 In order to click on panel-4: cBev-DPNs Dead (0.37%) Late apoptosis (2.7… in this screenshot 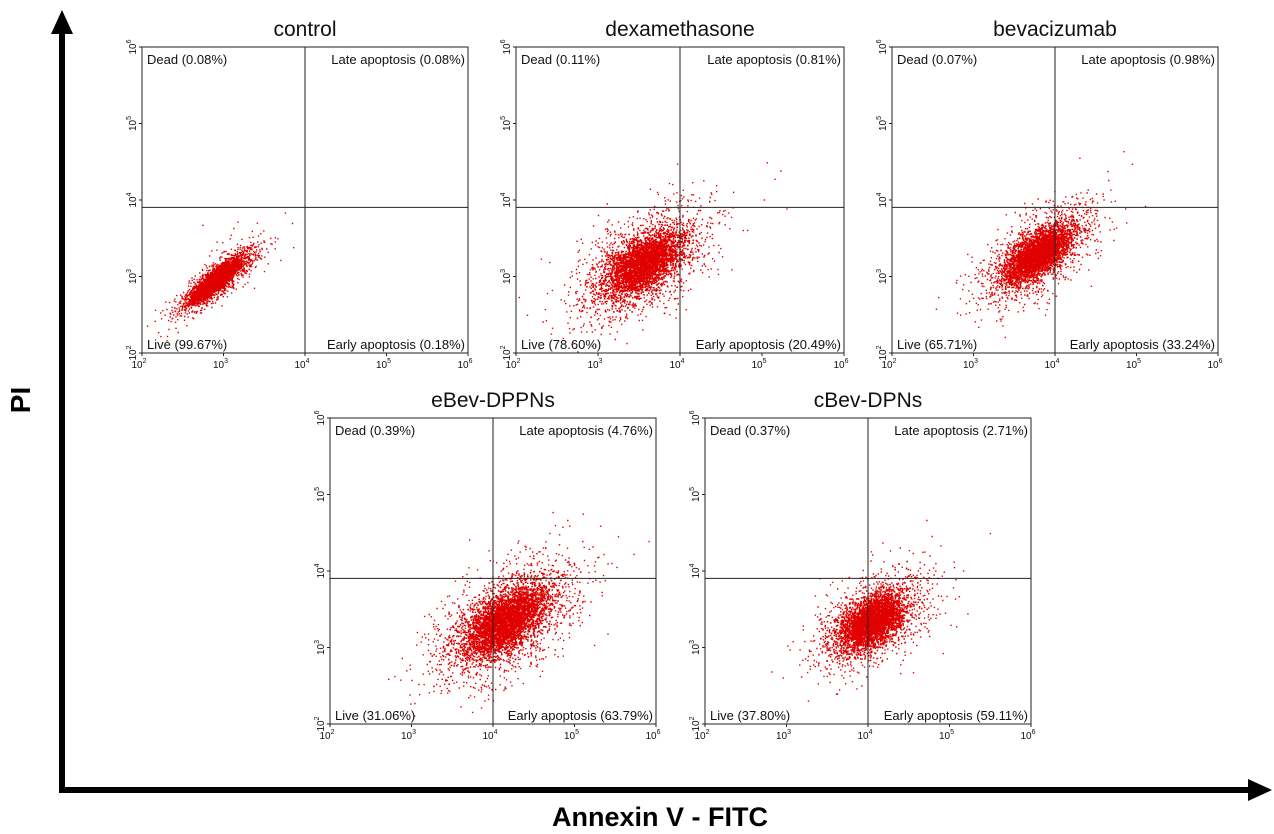, I will do `click(862, 565)`.